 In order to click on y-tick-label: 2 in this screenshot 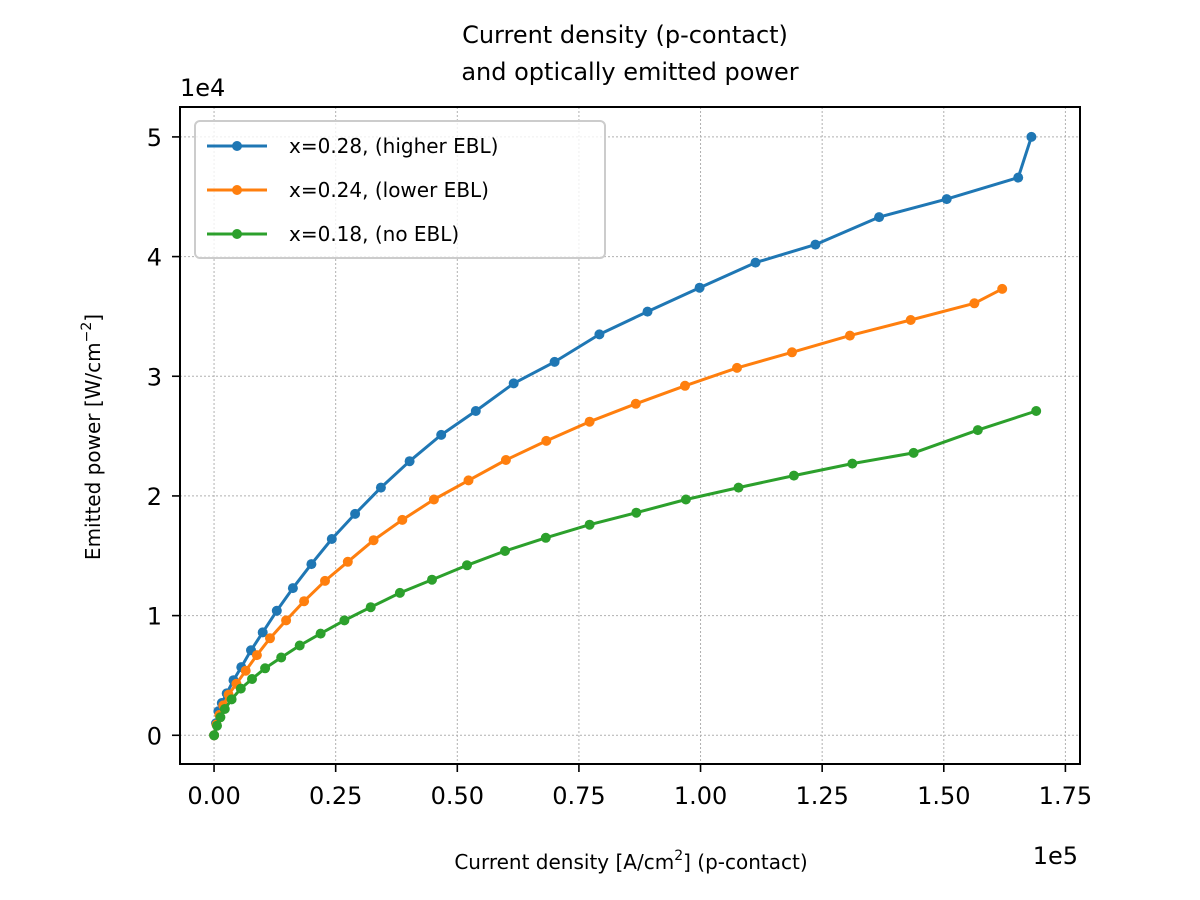, I will do `click(154, 497)`.